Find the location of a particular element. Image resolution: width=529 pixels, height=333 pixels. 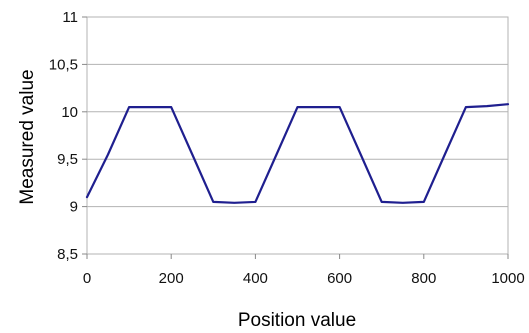

y-tick-label: 8,5 is located at coordinates (67, 254).